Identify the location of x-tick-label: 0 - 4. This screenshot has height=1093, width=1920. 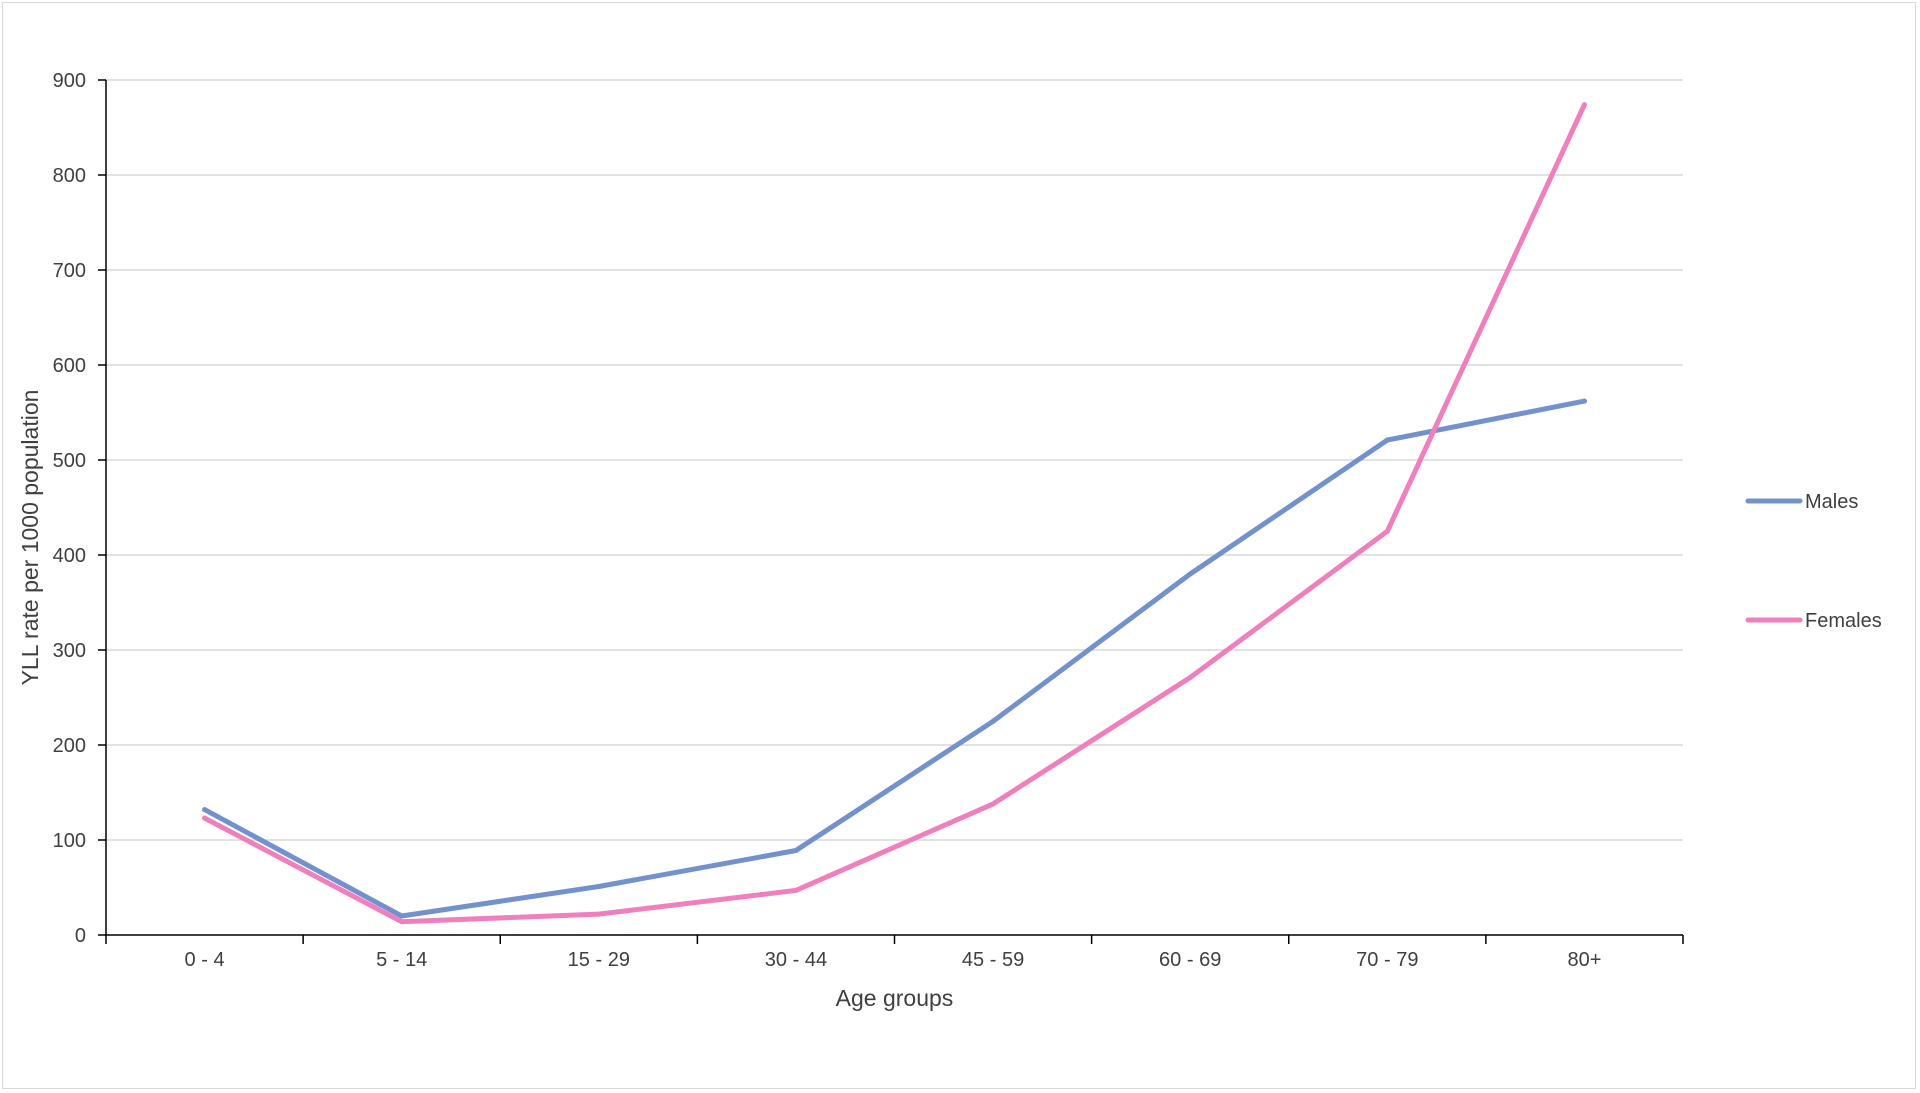
(205, 960).